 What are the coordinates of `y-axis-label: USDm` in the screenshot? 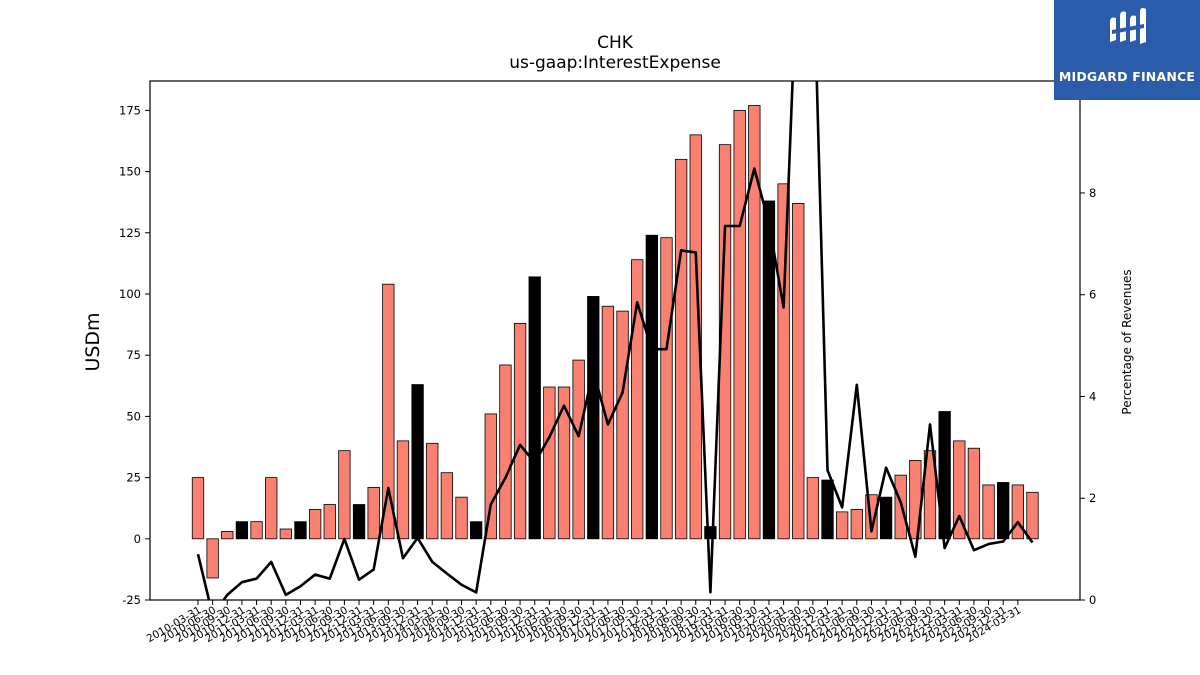 It's located at (93, 341).